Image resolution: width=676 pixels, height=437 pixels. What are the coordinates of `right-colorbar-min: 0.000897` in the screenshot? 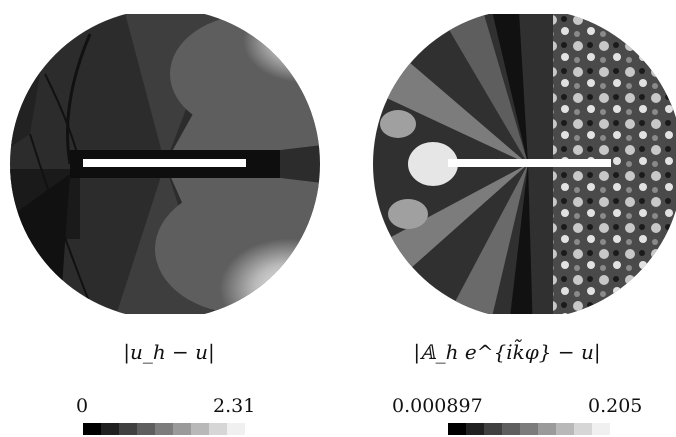 It's located at (437, 406).